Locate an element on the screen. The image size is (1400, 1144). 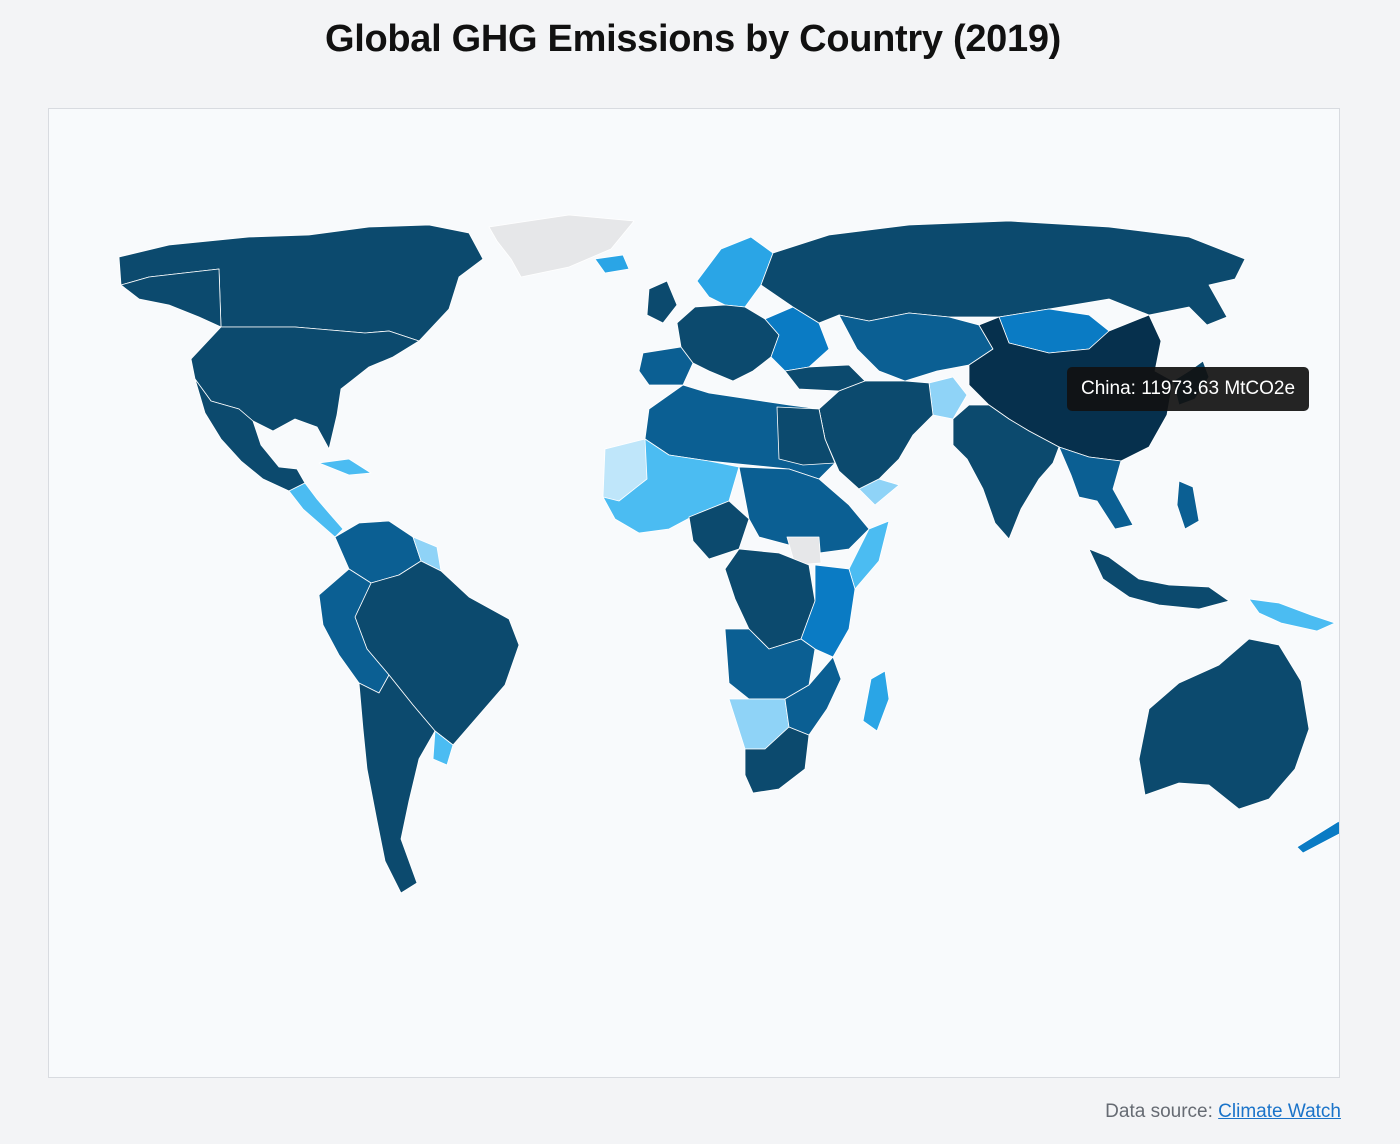
country-iceland is located at coordinates (612, 264).